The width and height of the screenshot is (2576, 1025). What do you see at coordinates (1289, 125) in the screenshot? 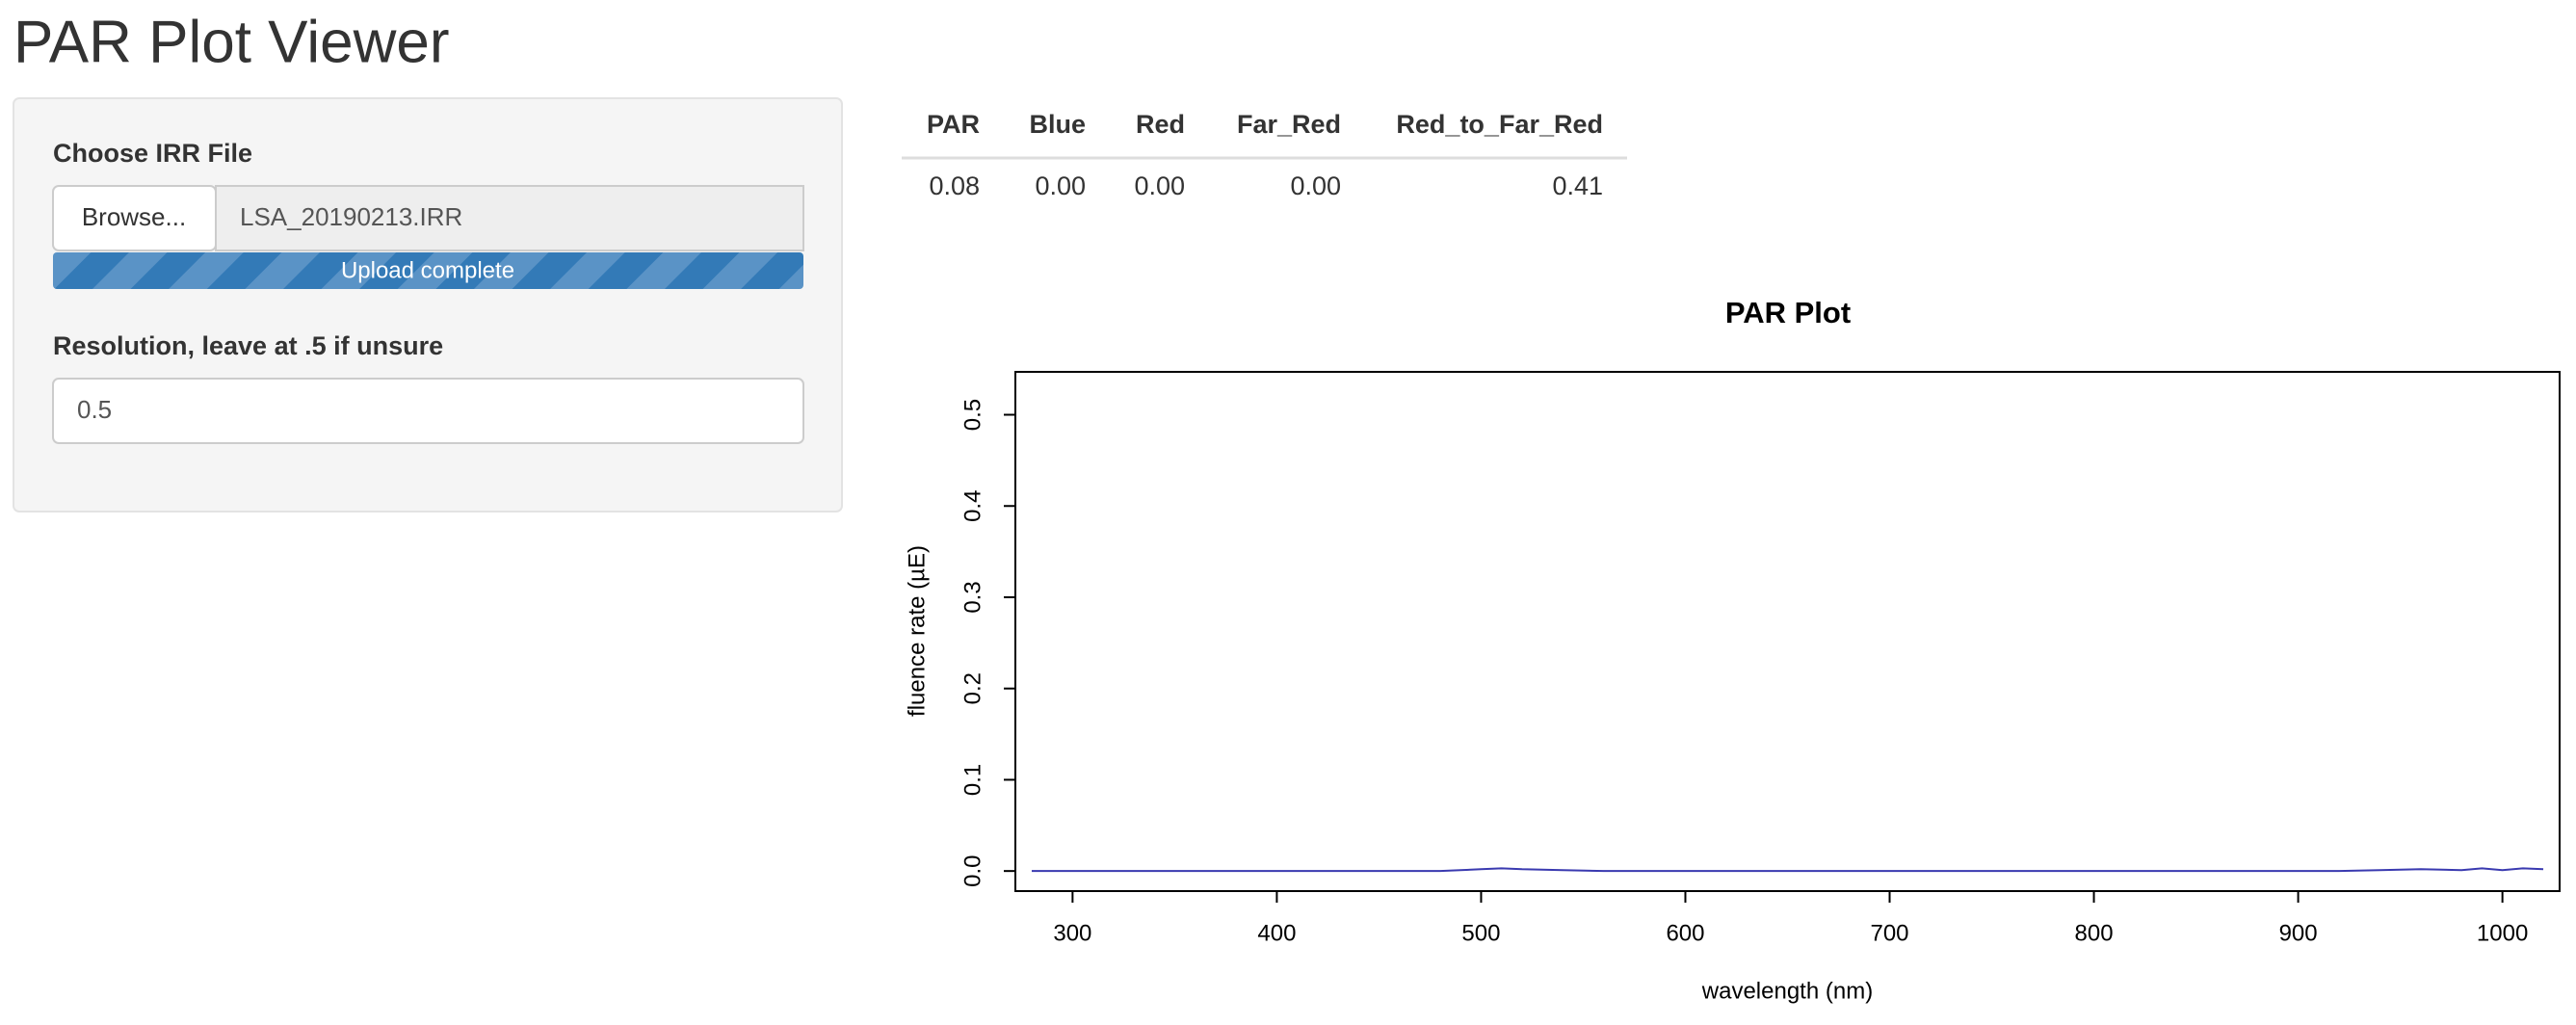
I see `table-header: Far_Red` at bounding box center [1289, 125].